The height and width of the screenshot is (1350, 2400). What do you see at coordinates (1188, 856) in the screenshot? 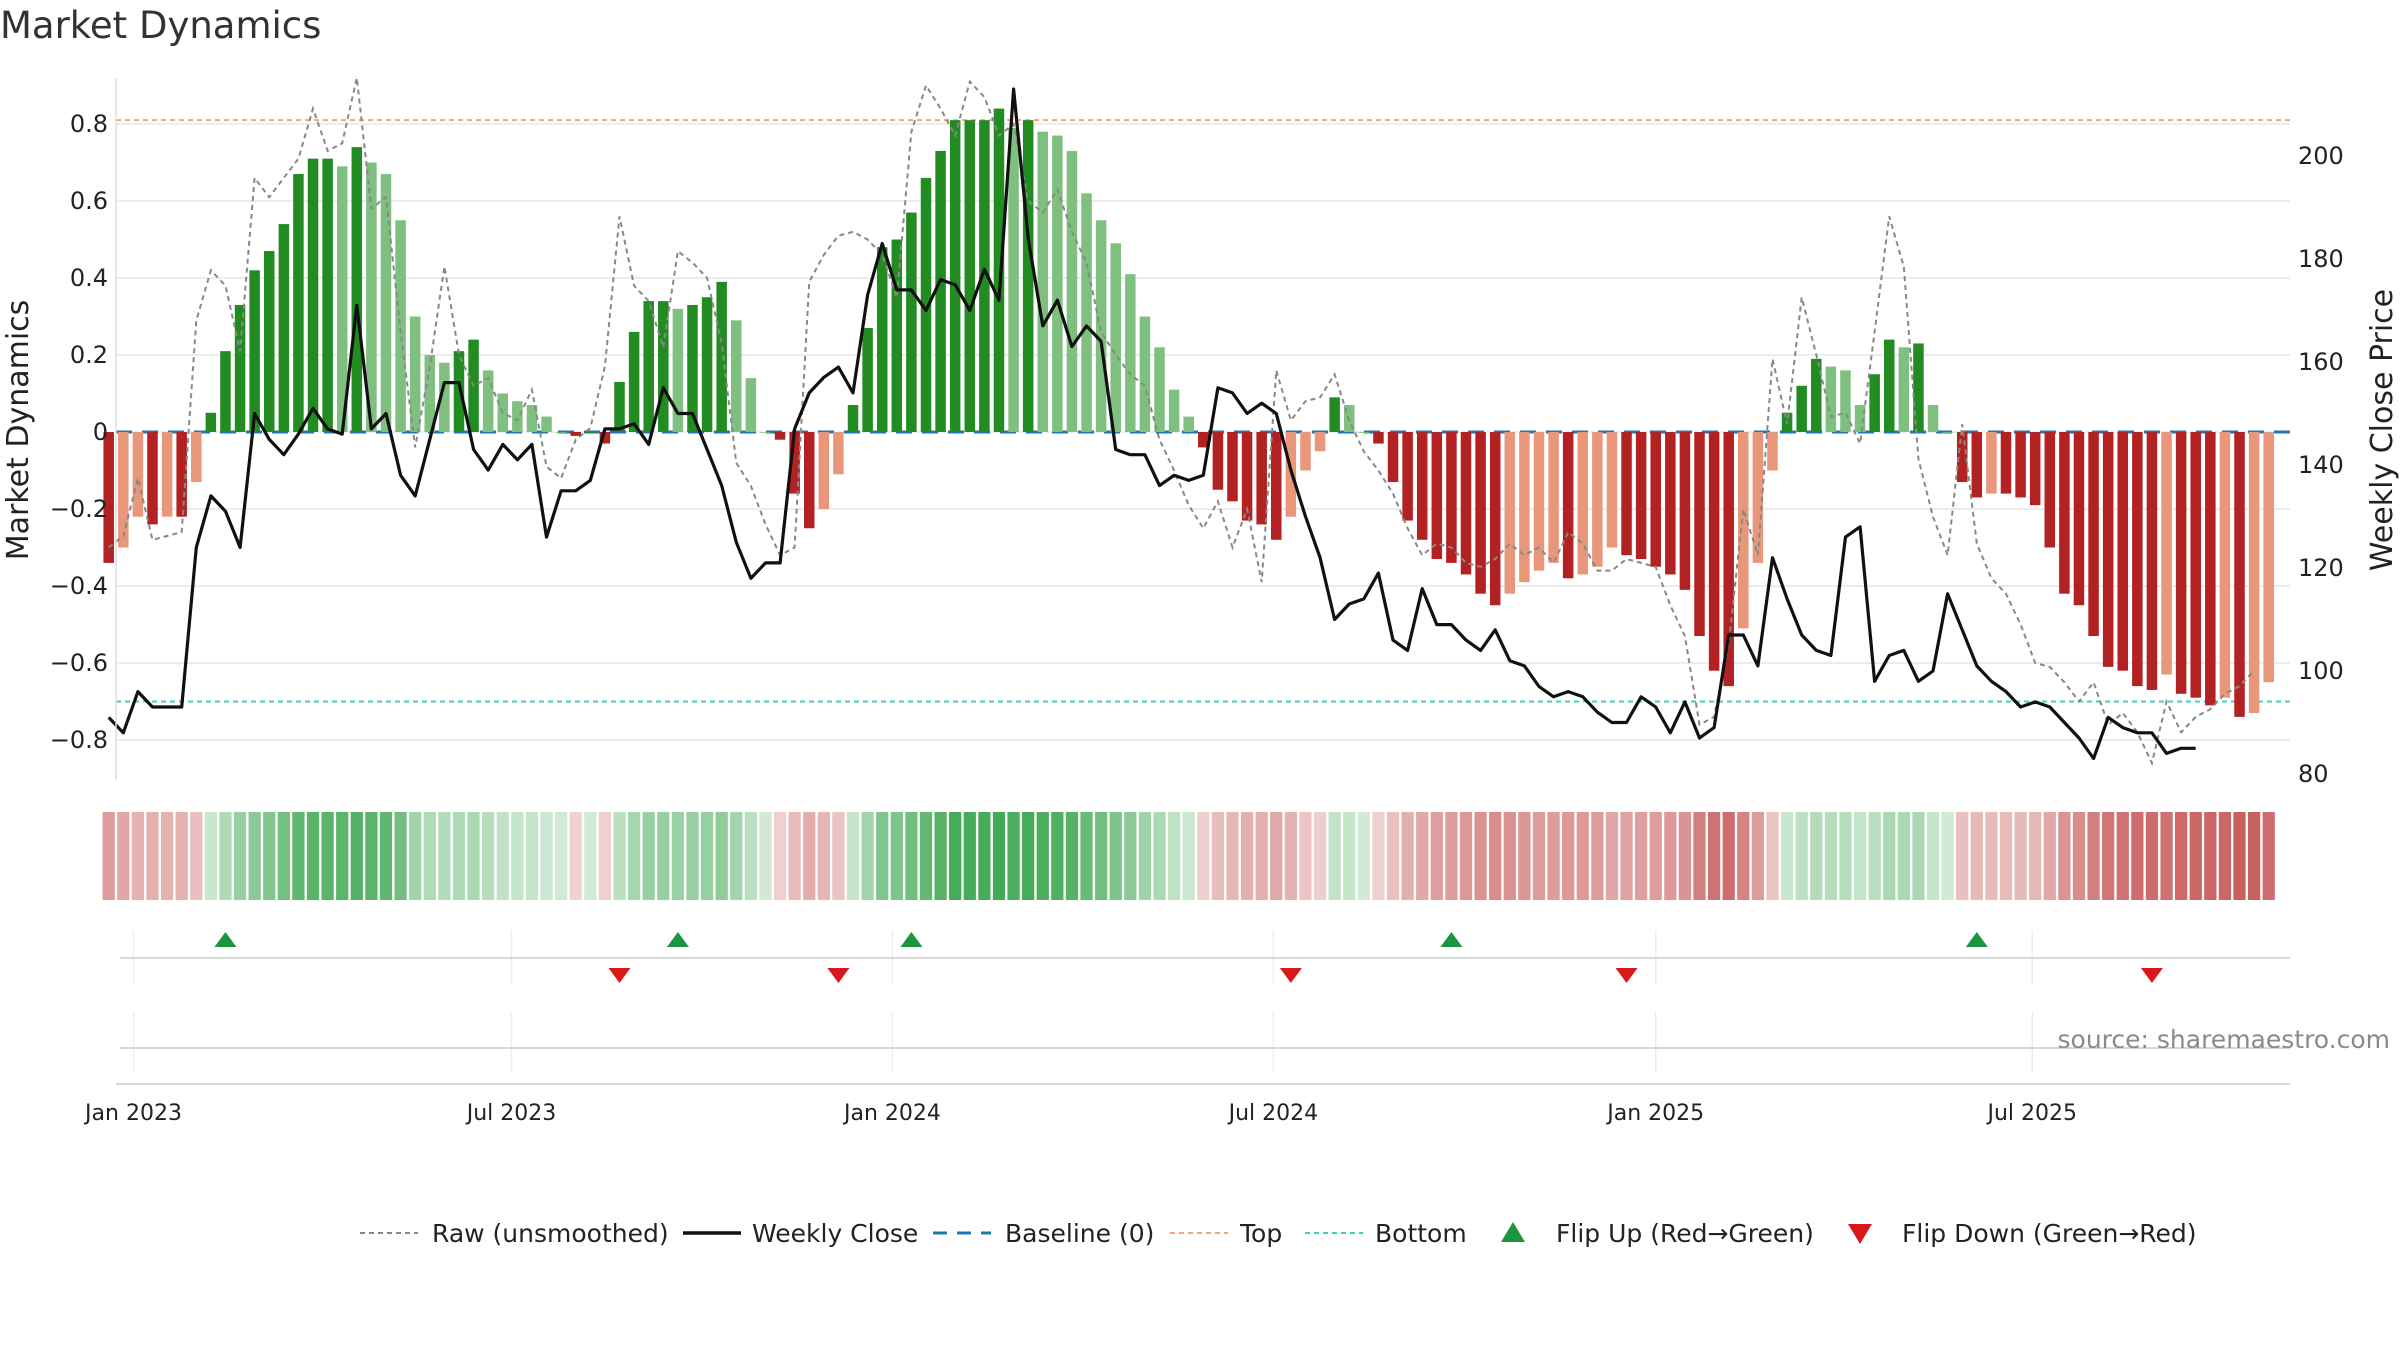
I see `regime-heat-strip` at bounding box center [1188, 856].